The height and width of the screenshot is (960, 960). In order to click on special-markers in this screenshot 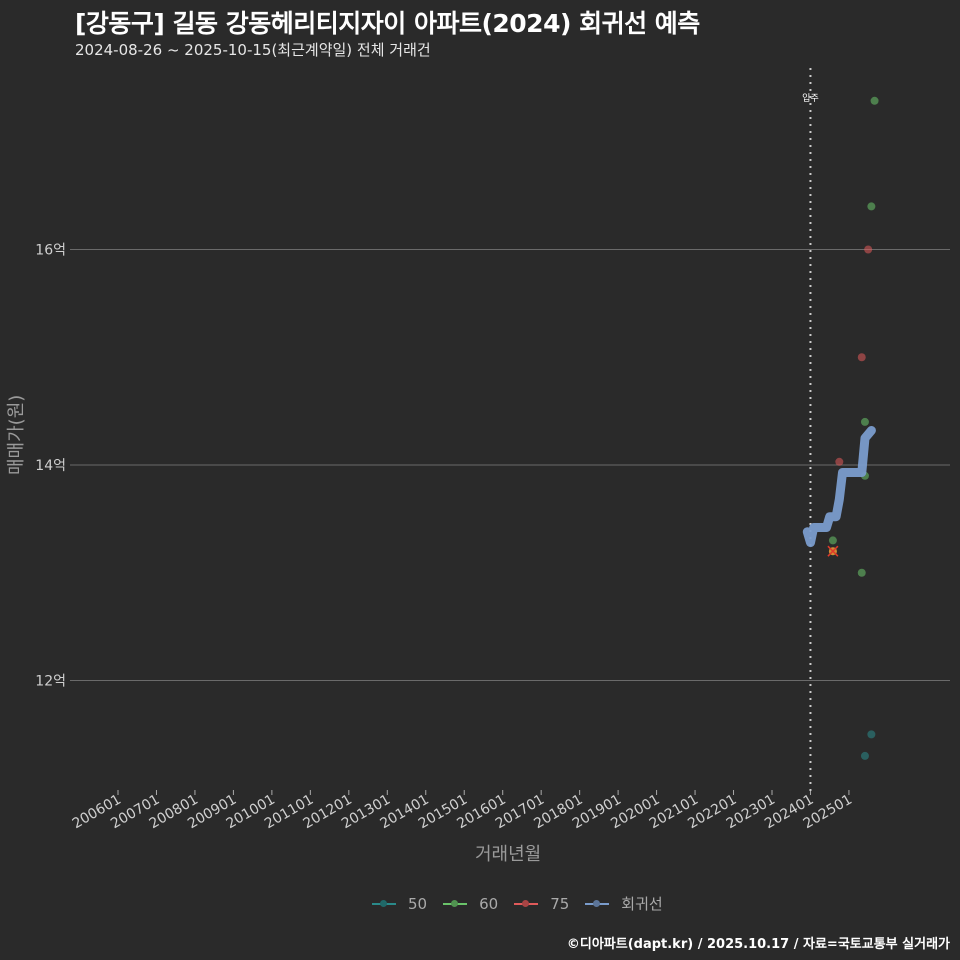, I will do `click(833, 551)`.